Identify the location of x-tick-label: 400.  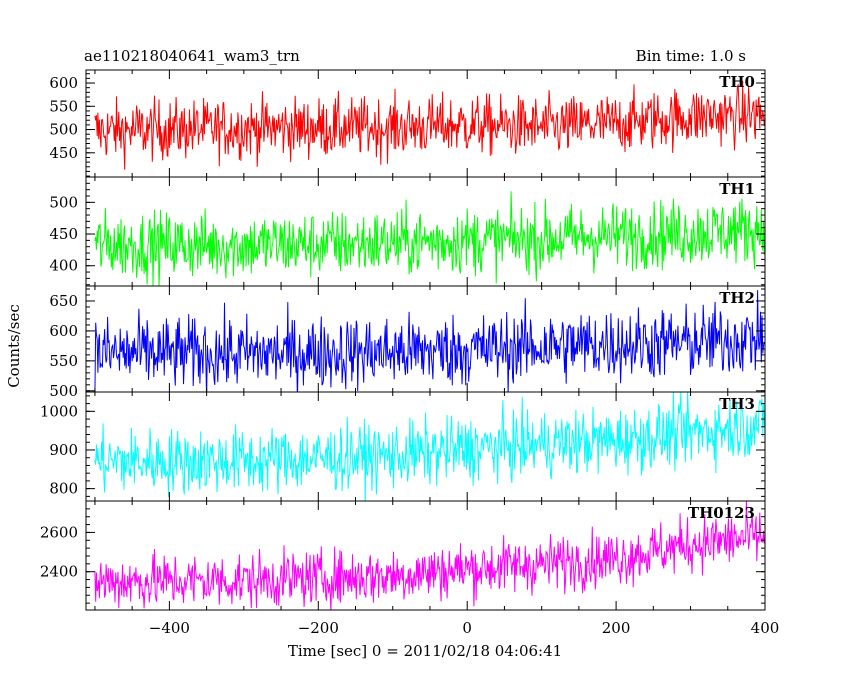
(765, 628).